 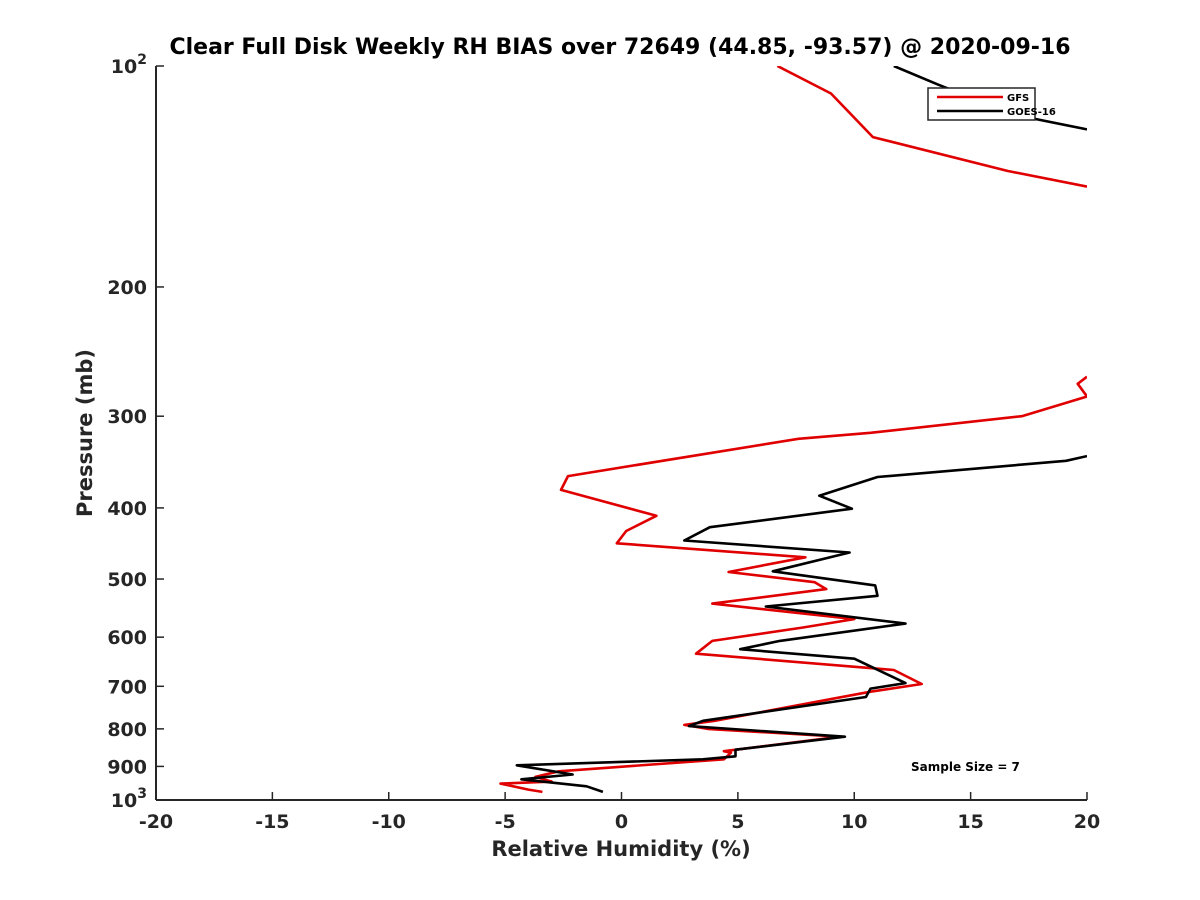 I want to click on x-tick-label: 5, so click(x=737, y=822).